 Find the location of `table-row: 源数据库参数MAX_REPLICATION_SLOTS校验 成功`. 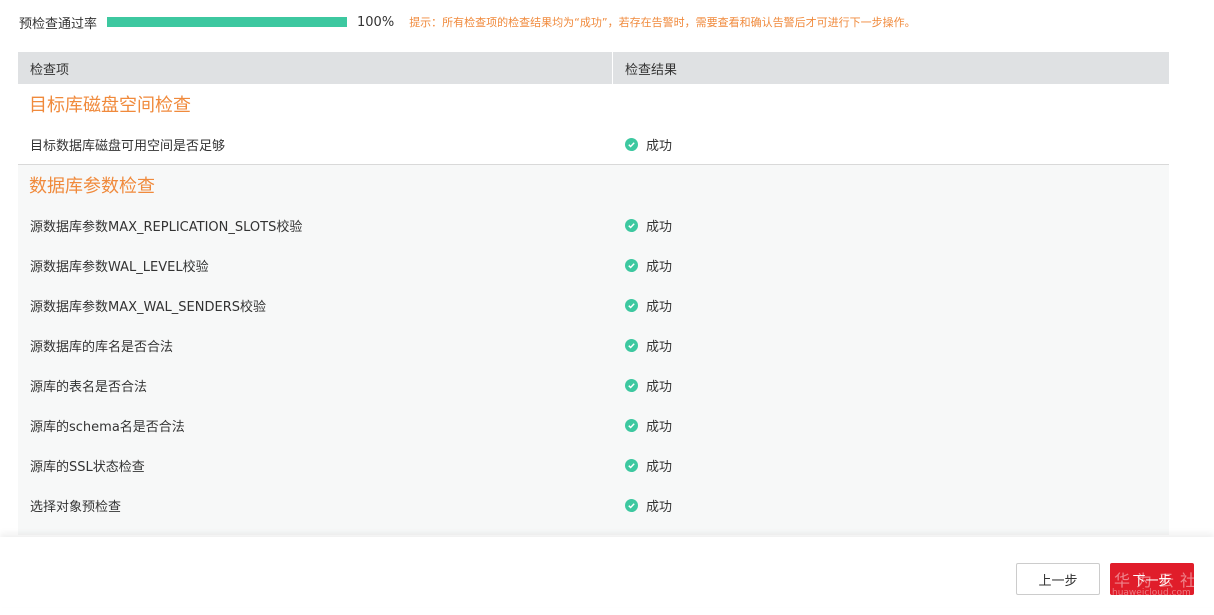

table-row: 源数据库参数MAX_REPLICATION_SLOTS校验 成功 is located at coordinates (593, 225).